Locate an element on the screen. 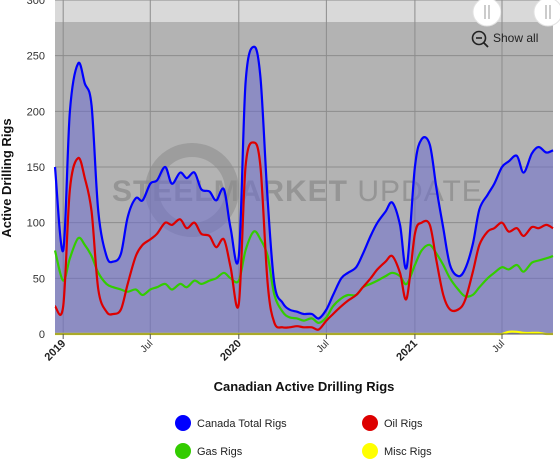  y-tick-label: 250 is located at coordinates (36, 57).